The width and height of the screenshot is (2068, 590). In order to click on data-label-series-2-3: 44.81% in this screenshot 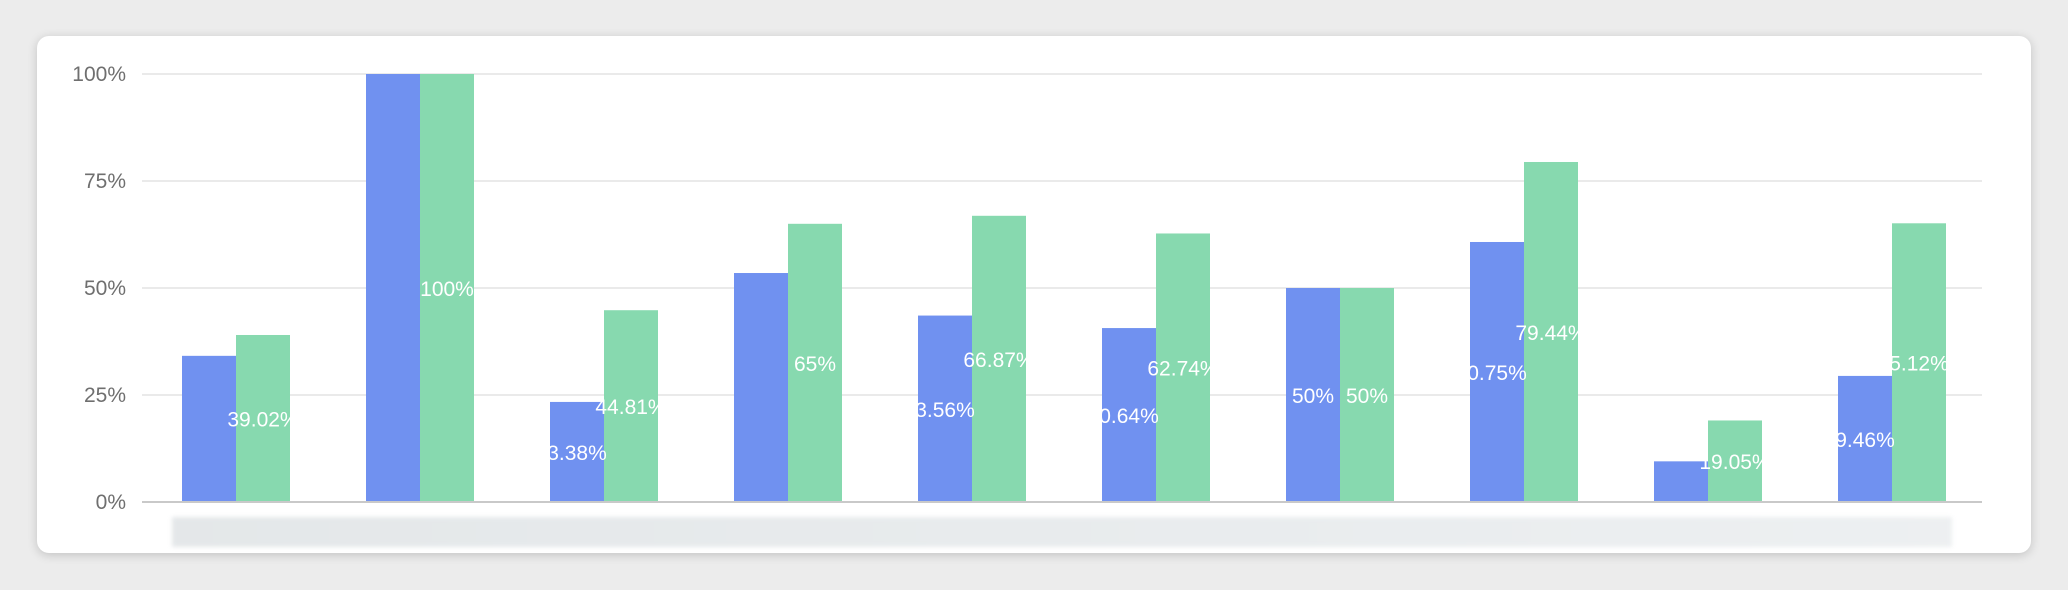, I will do `click(630, 407)`.